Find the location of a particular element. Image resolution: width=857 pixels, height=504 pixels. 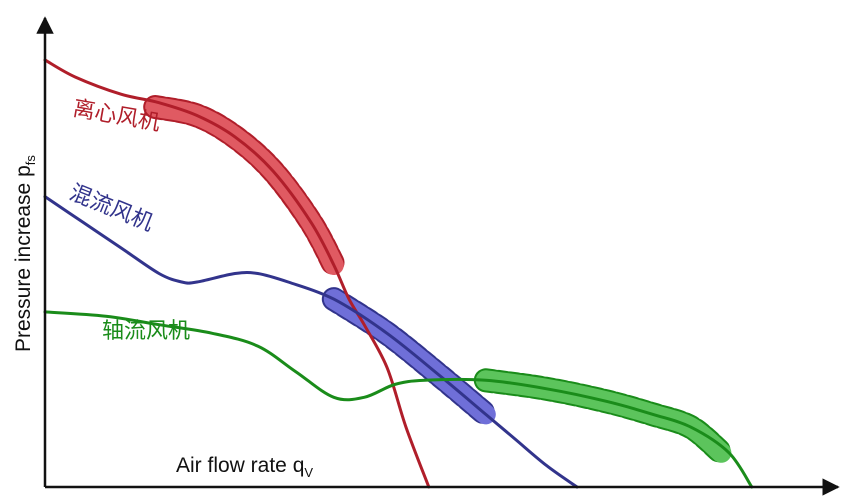

y-axis-label: Pressure increase pfs is located at coordinates (25, 253).